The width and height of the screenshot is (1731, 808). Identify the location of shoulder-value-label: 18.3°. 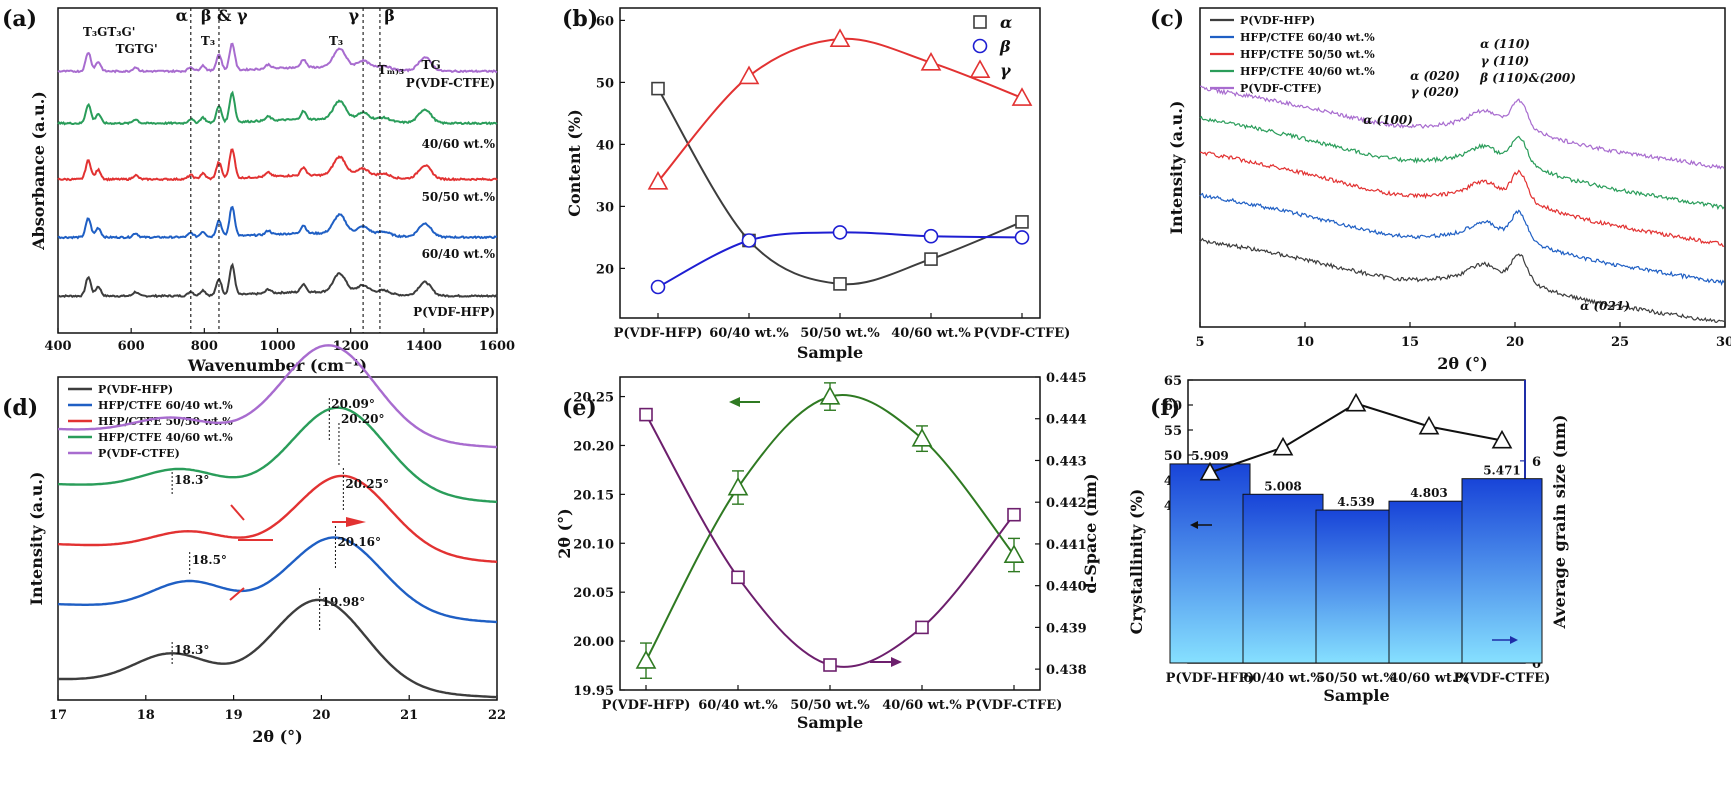
(191, 650).